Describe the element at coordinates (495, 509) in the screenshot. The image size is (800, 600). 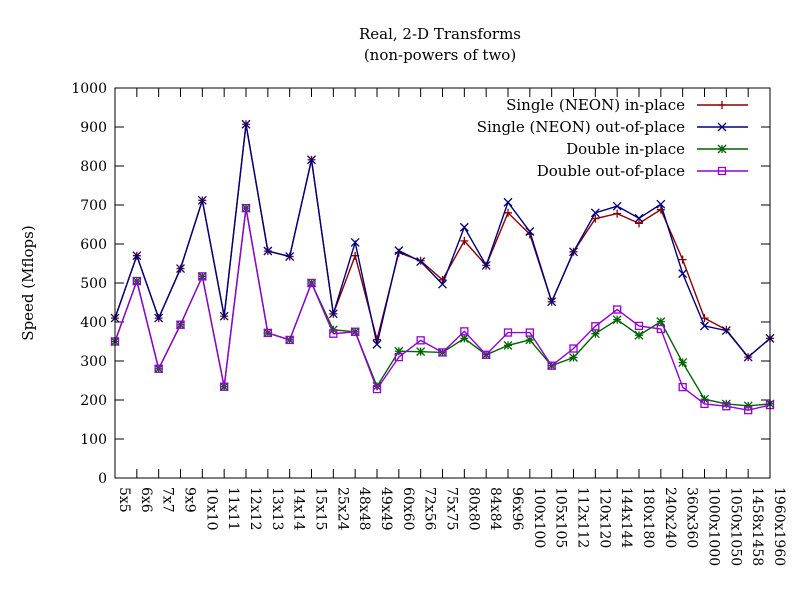
I see `x-tick-label: 84x84` at that location.